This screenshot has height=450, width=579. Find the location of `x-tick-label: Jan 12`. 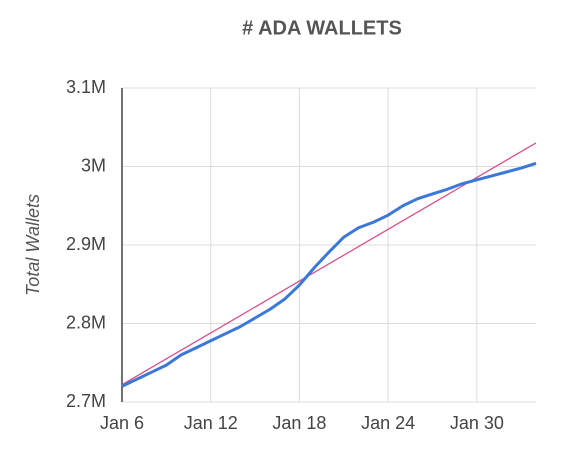

x-tick-label: Jan 12 is located at coordinates (211, 423).